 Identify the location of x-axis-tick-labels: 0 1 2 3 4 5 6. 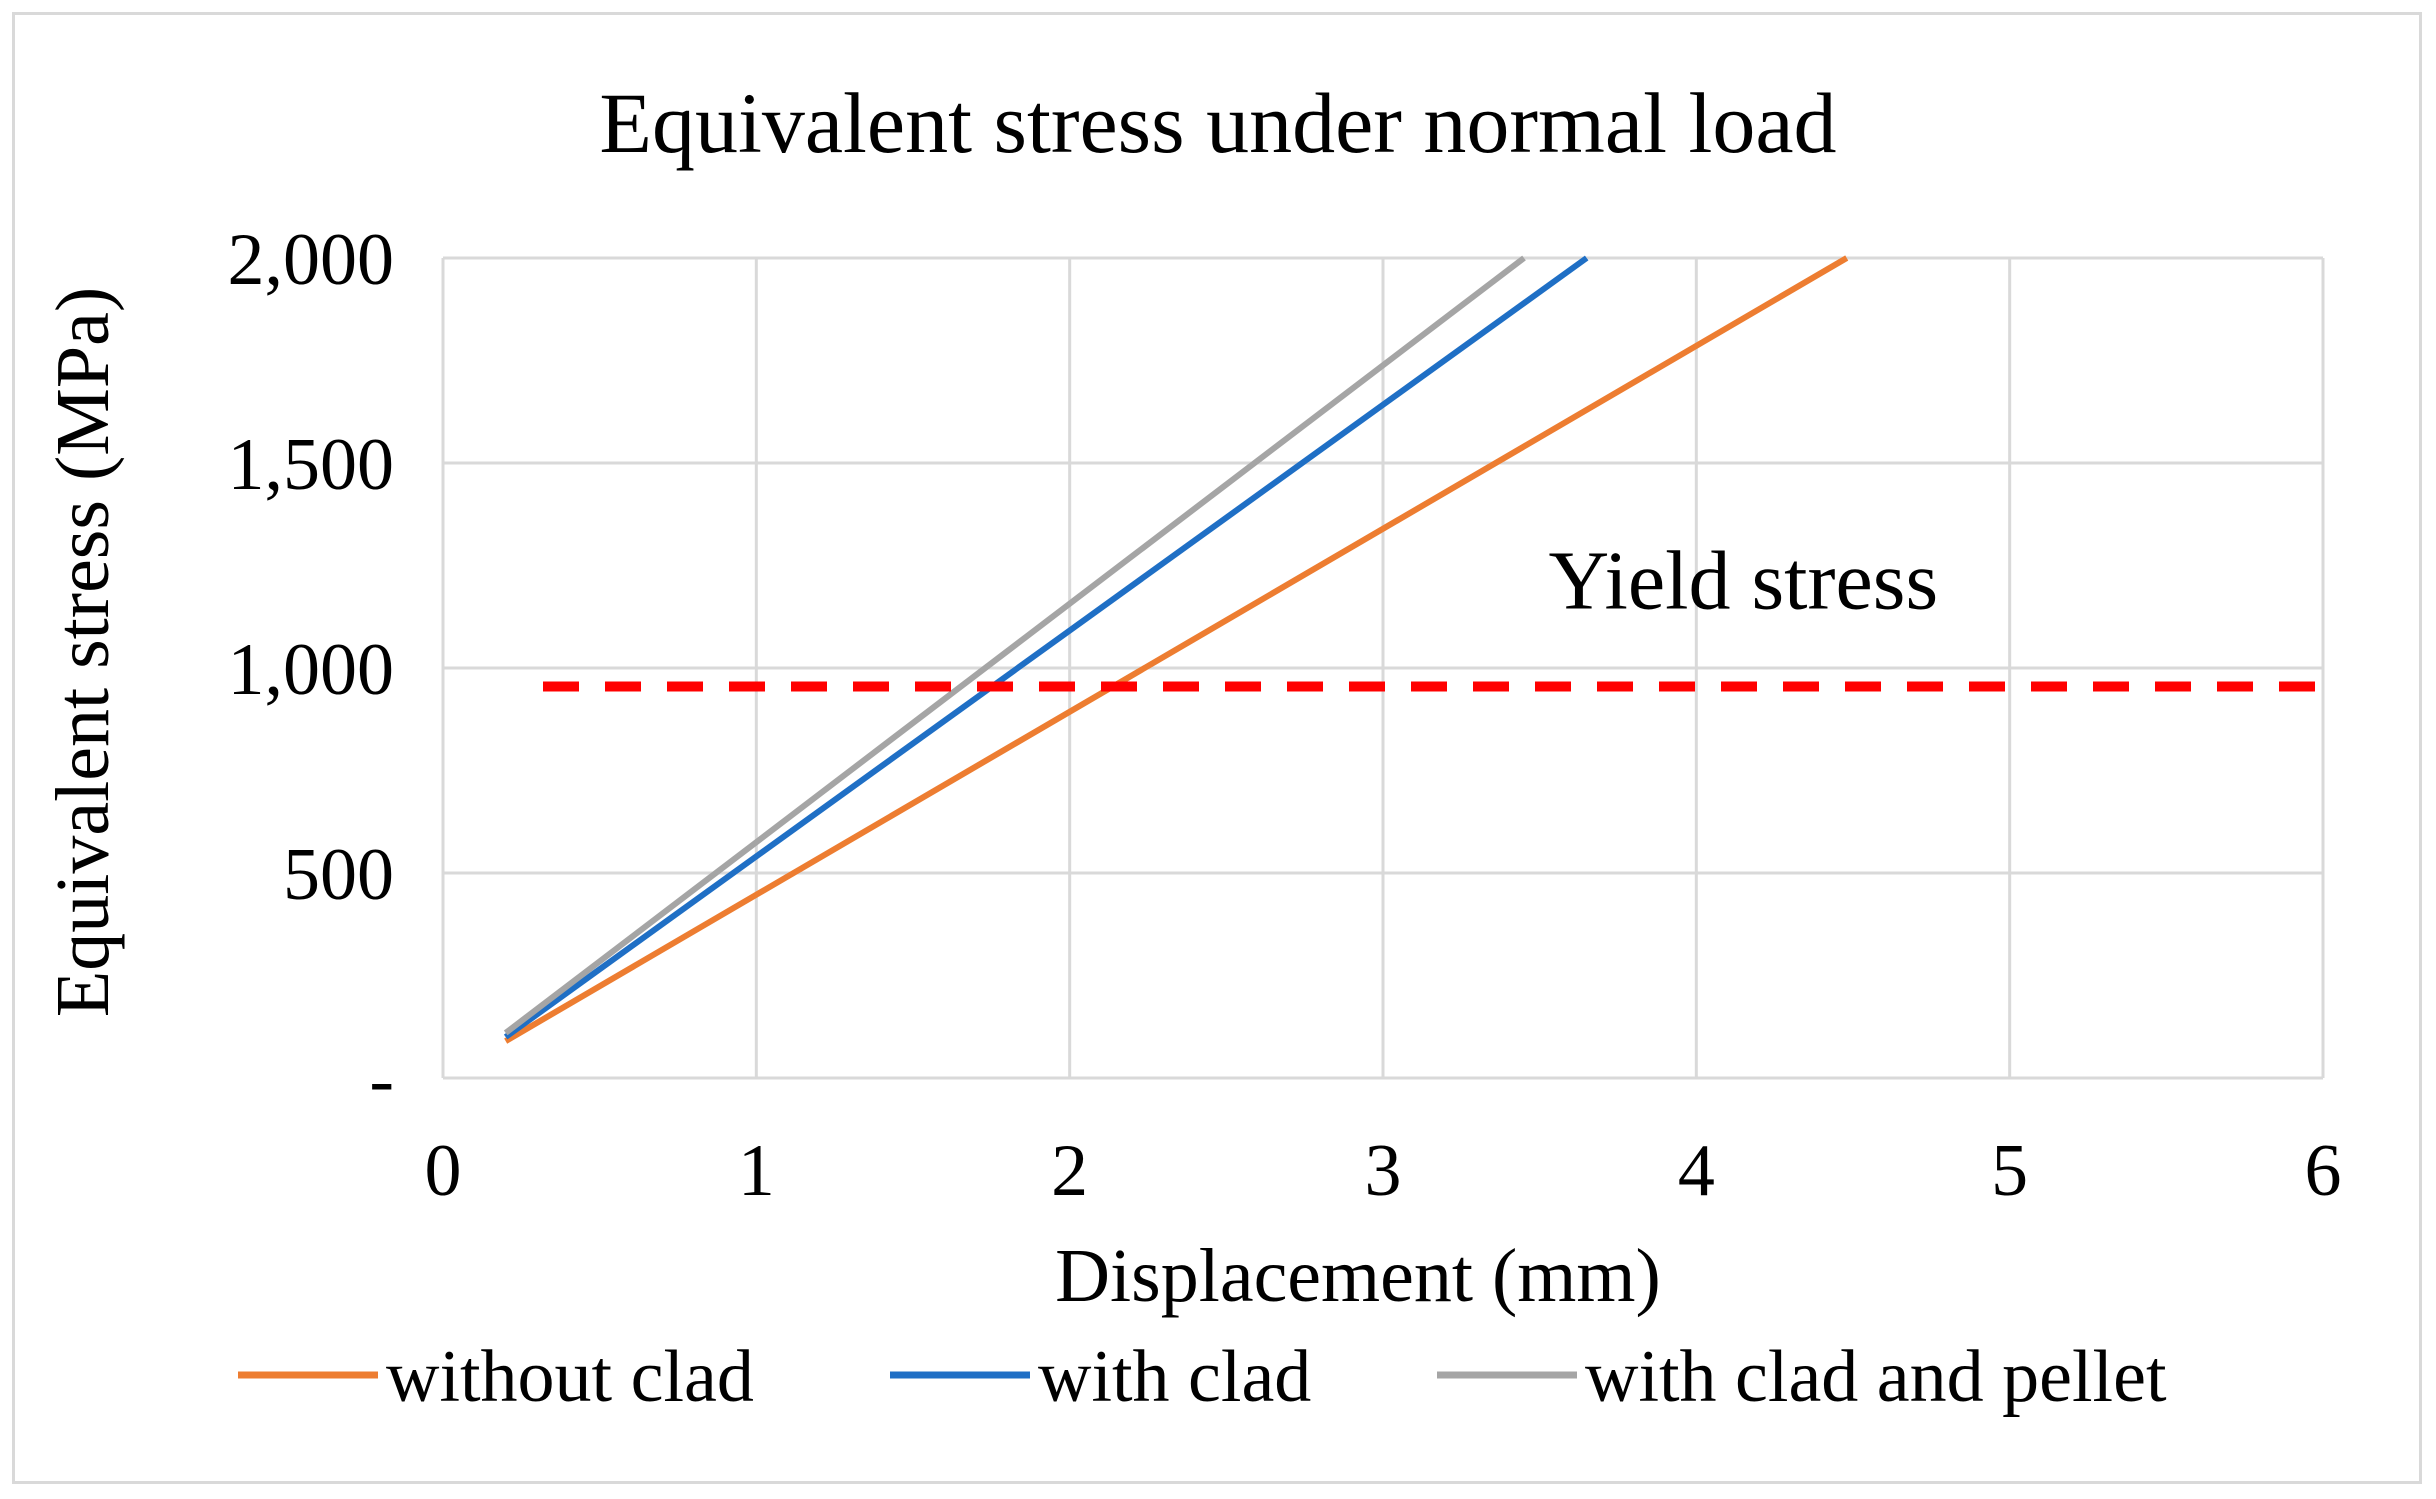
(1383, 1171).